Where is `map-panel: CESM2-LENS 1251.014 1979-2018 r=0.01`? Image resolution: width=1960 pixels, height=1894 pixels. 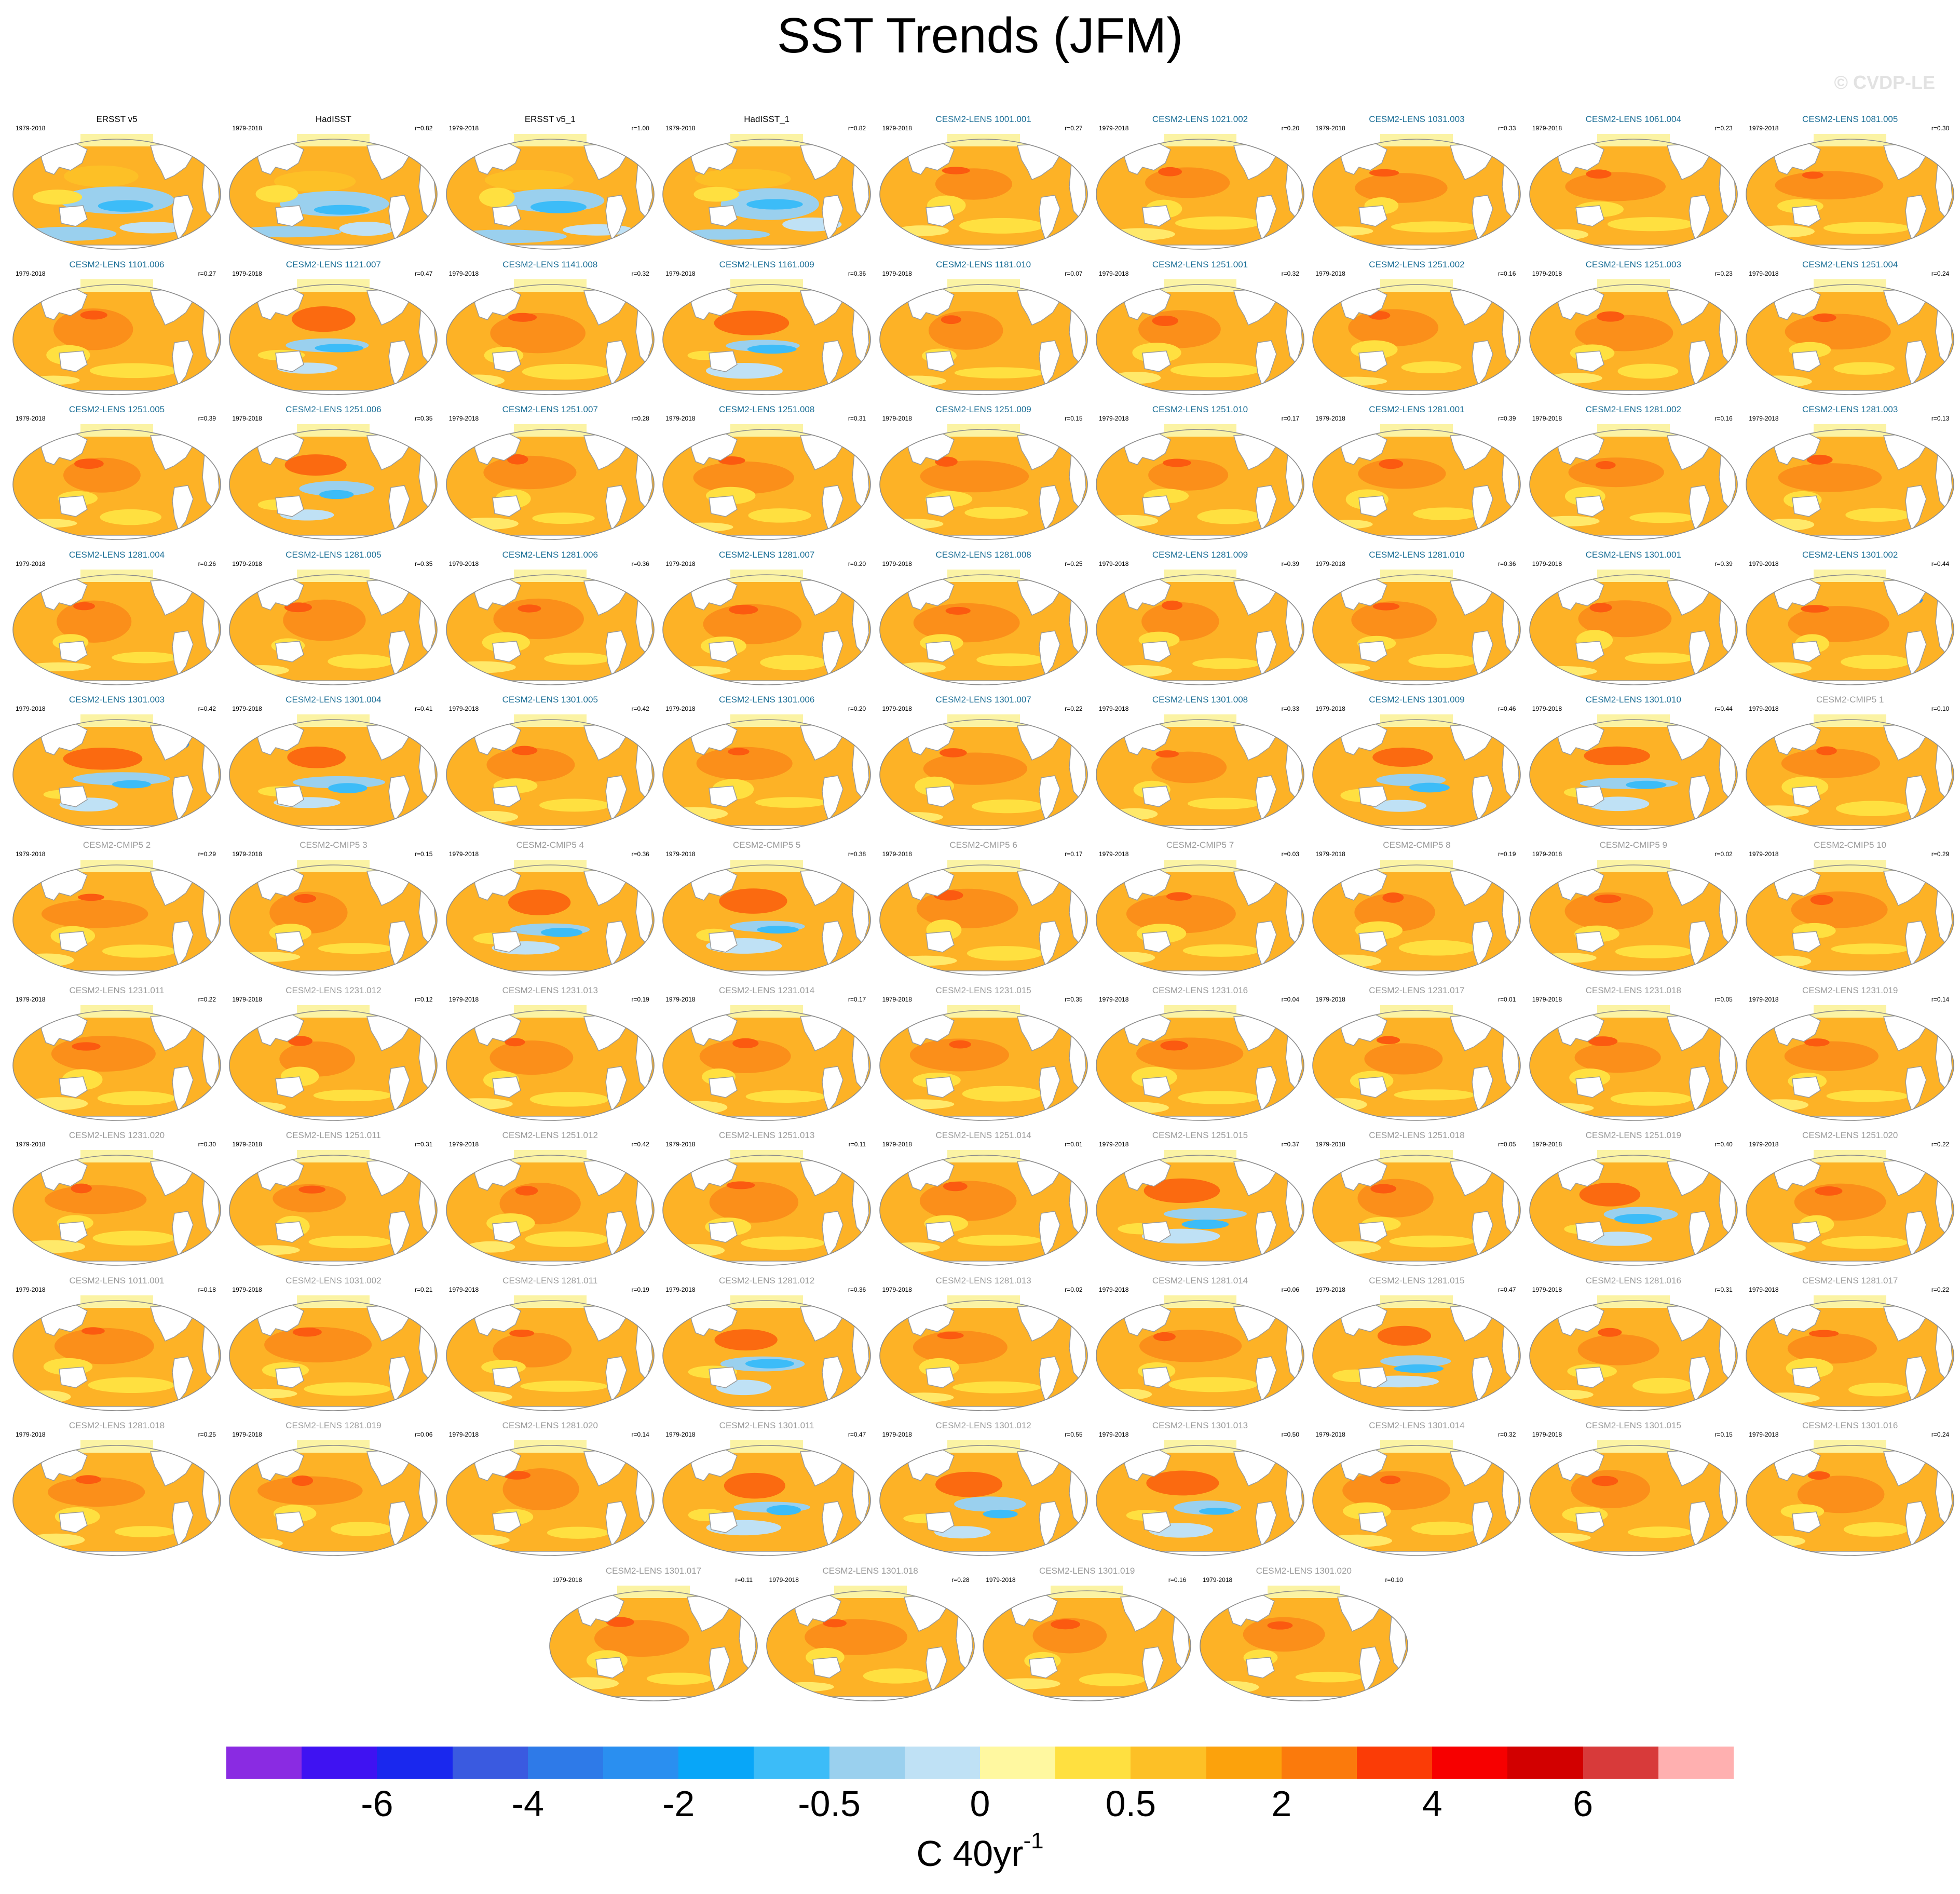
map-panel: CESM2-LENS 1251.014 1979-2018 r=0.01 is located at coordinates (983, 1198).